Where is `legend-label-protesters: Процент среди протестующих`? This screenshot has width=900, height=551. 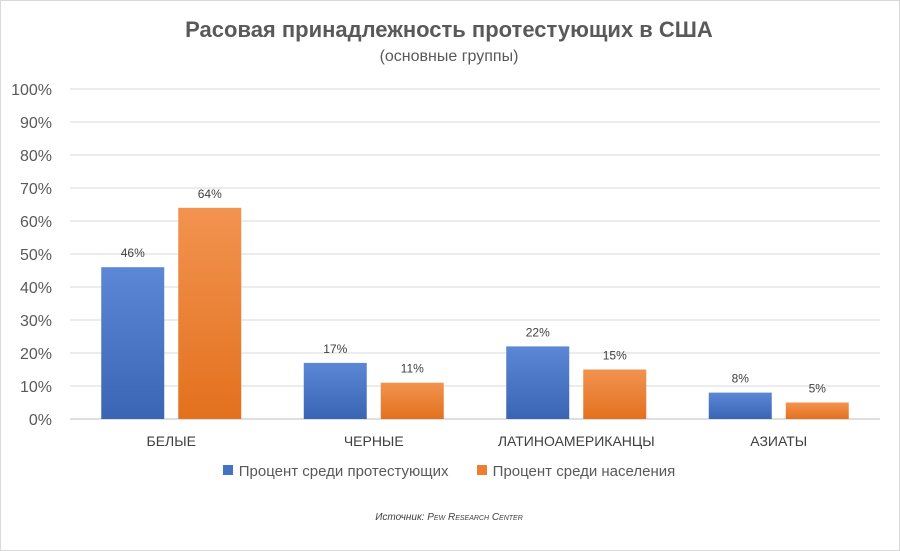
legend-label-protesters: Процент среди протестующих is located at coordinates (343, 471).